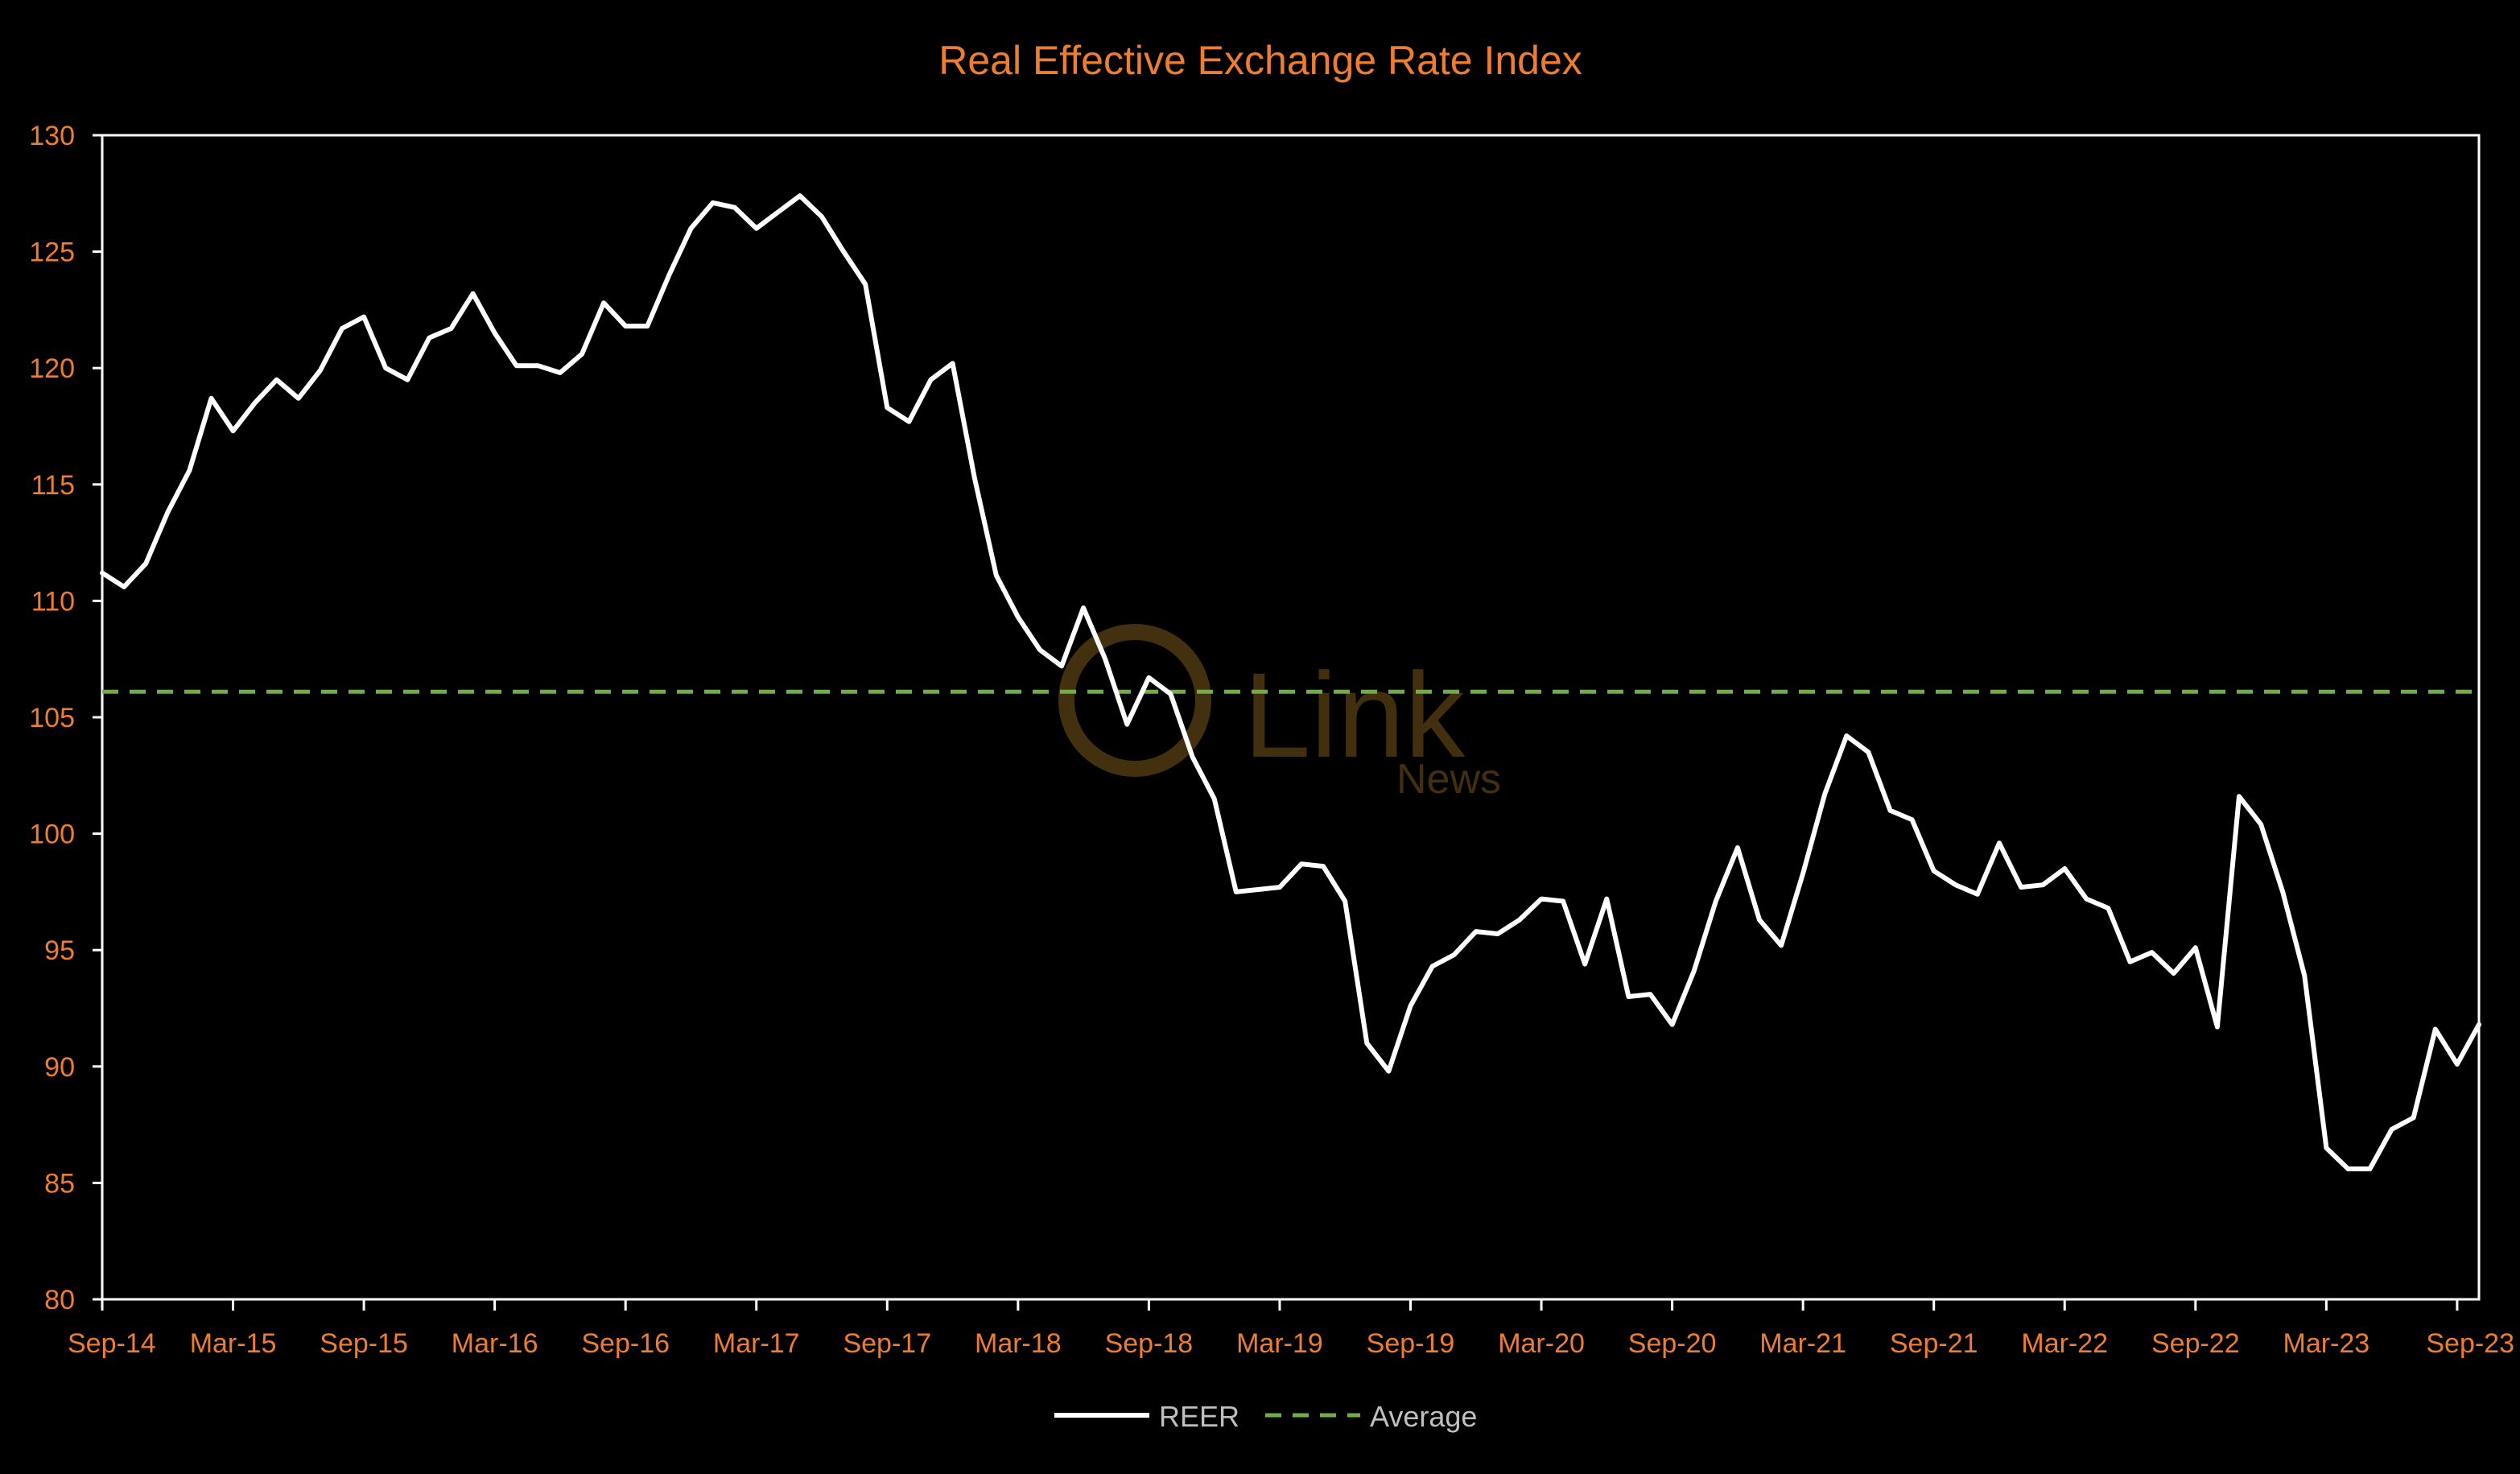 The image size is (2520, 1474). I want to click on x-tick-label: Mar-21, so click(1802, 1344).